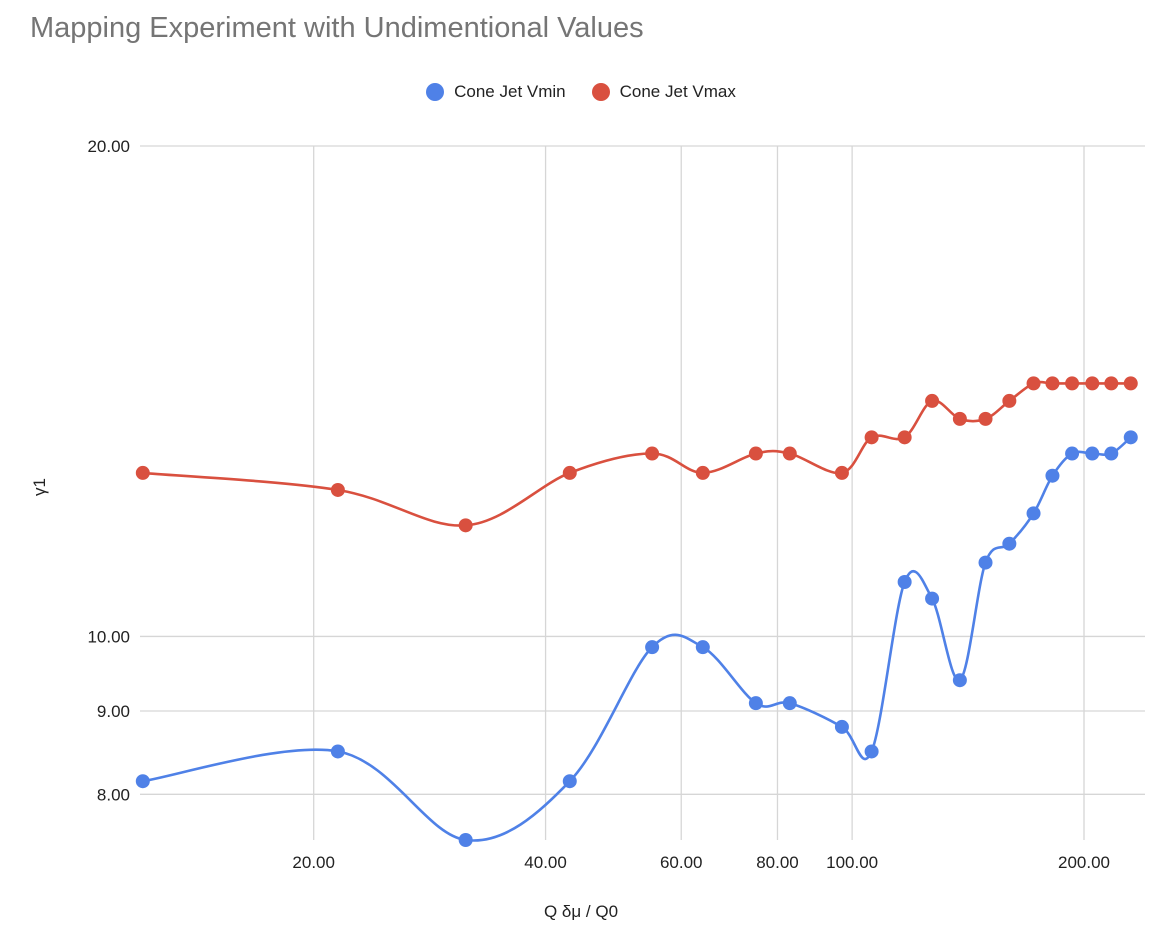 This screenshot has width=1162, height=940. Describe the element at coordinates (545, 862) in the screenshot. I see `x-tick-label: 40.00` at that location.